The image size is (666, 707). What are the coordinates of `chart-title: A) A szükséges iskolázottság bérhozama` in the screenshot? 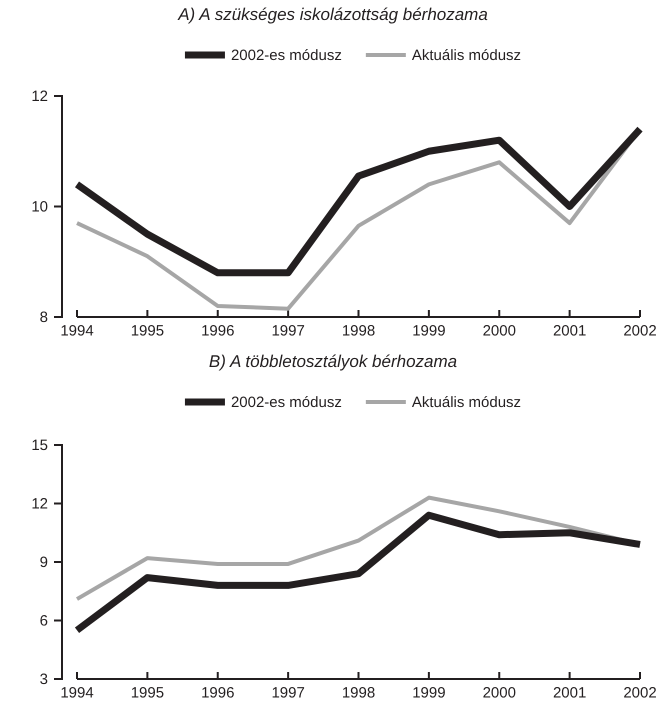 It's located at (332, 14).